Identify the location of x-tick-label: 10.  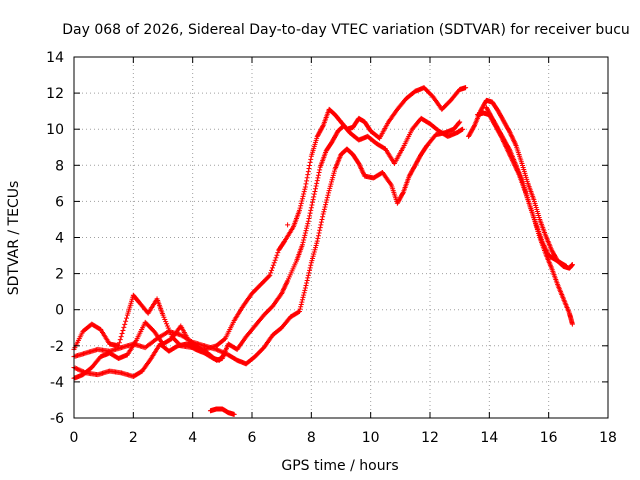
(371, 438).